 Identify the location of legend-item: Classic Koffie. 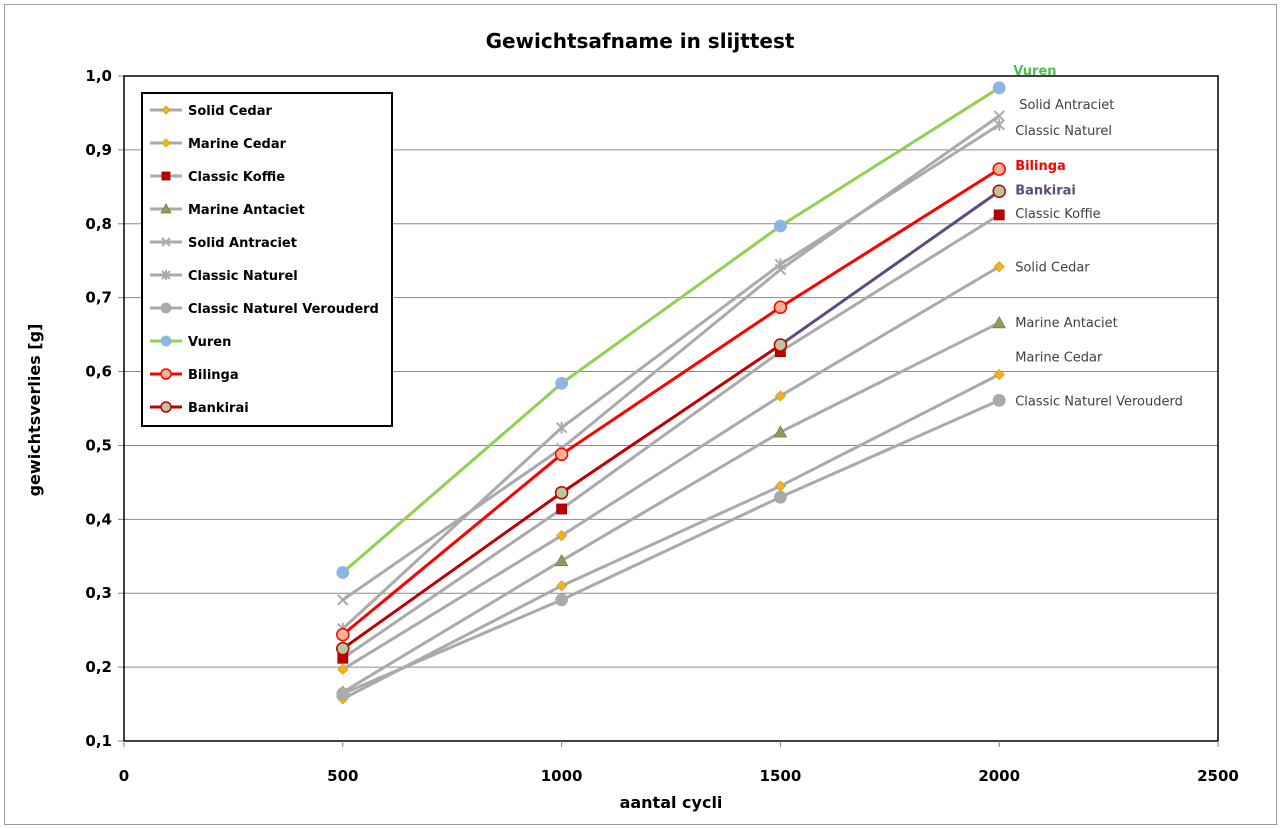
(217, 177).